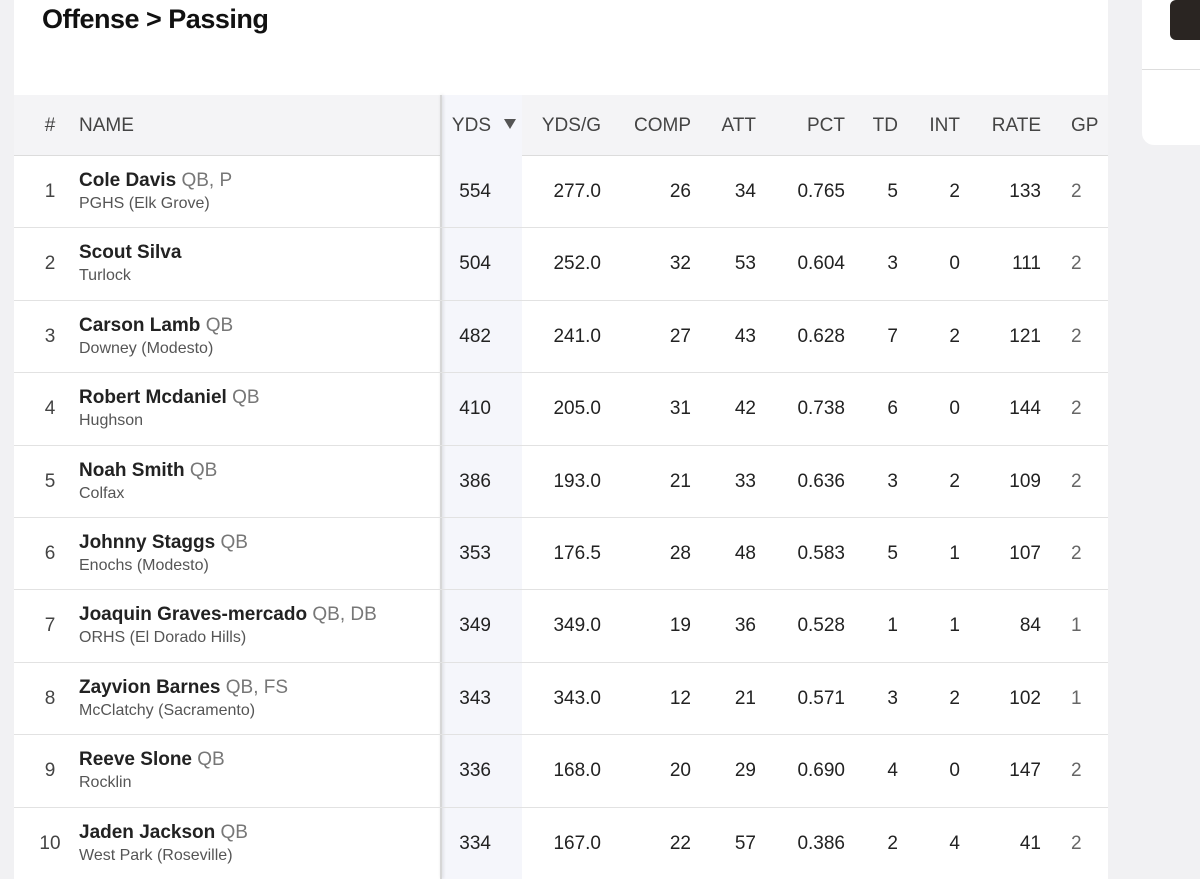 Image resolution: width=1200 pixels, height=879 pixels. I want to click on stat-cell: 111, so click(1026, 264).